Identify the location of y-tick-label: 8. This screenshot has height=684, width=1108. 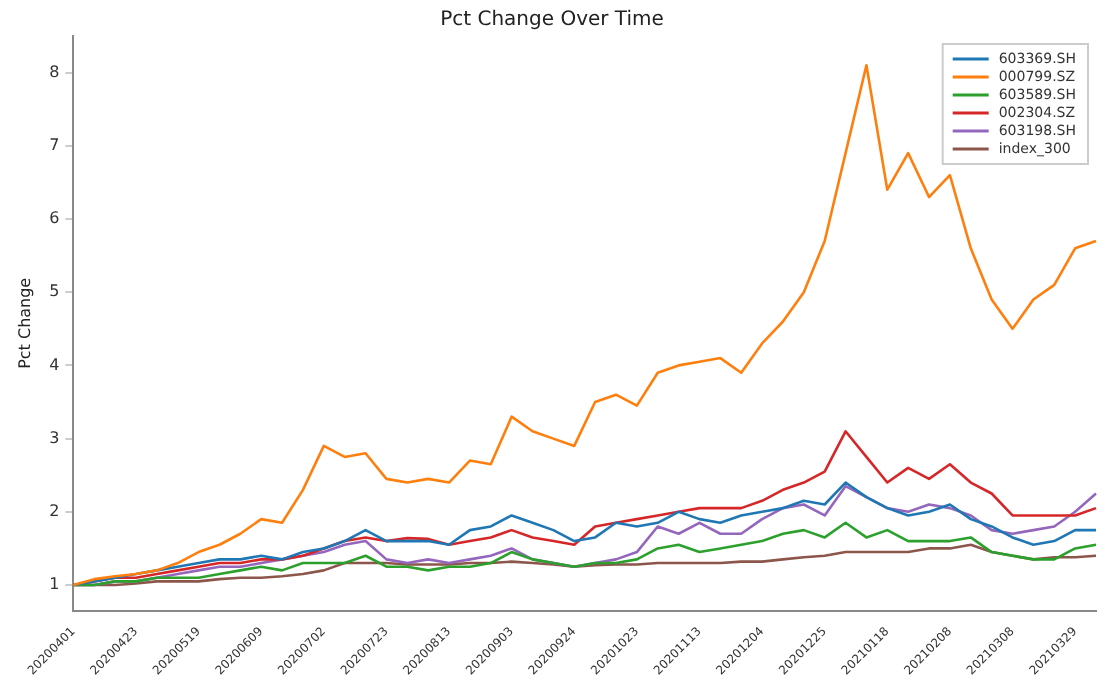
(54, 71).